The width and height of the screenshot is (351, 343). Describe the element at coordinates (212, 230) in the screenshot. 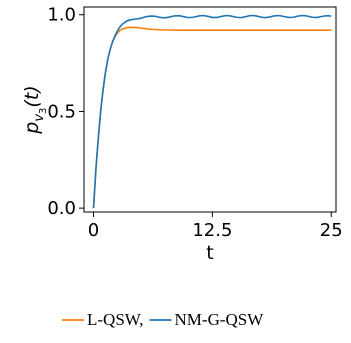

I see `x-tick-label: 12.5` at that location.